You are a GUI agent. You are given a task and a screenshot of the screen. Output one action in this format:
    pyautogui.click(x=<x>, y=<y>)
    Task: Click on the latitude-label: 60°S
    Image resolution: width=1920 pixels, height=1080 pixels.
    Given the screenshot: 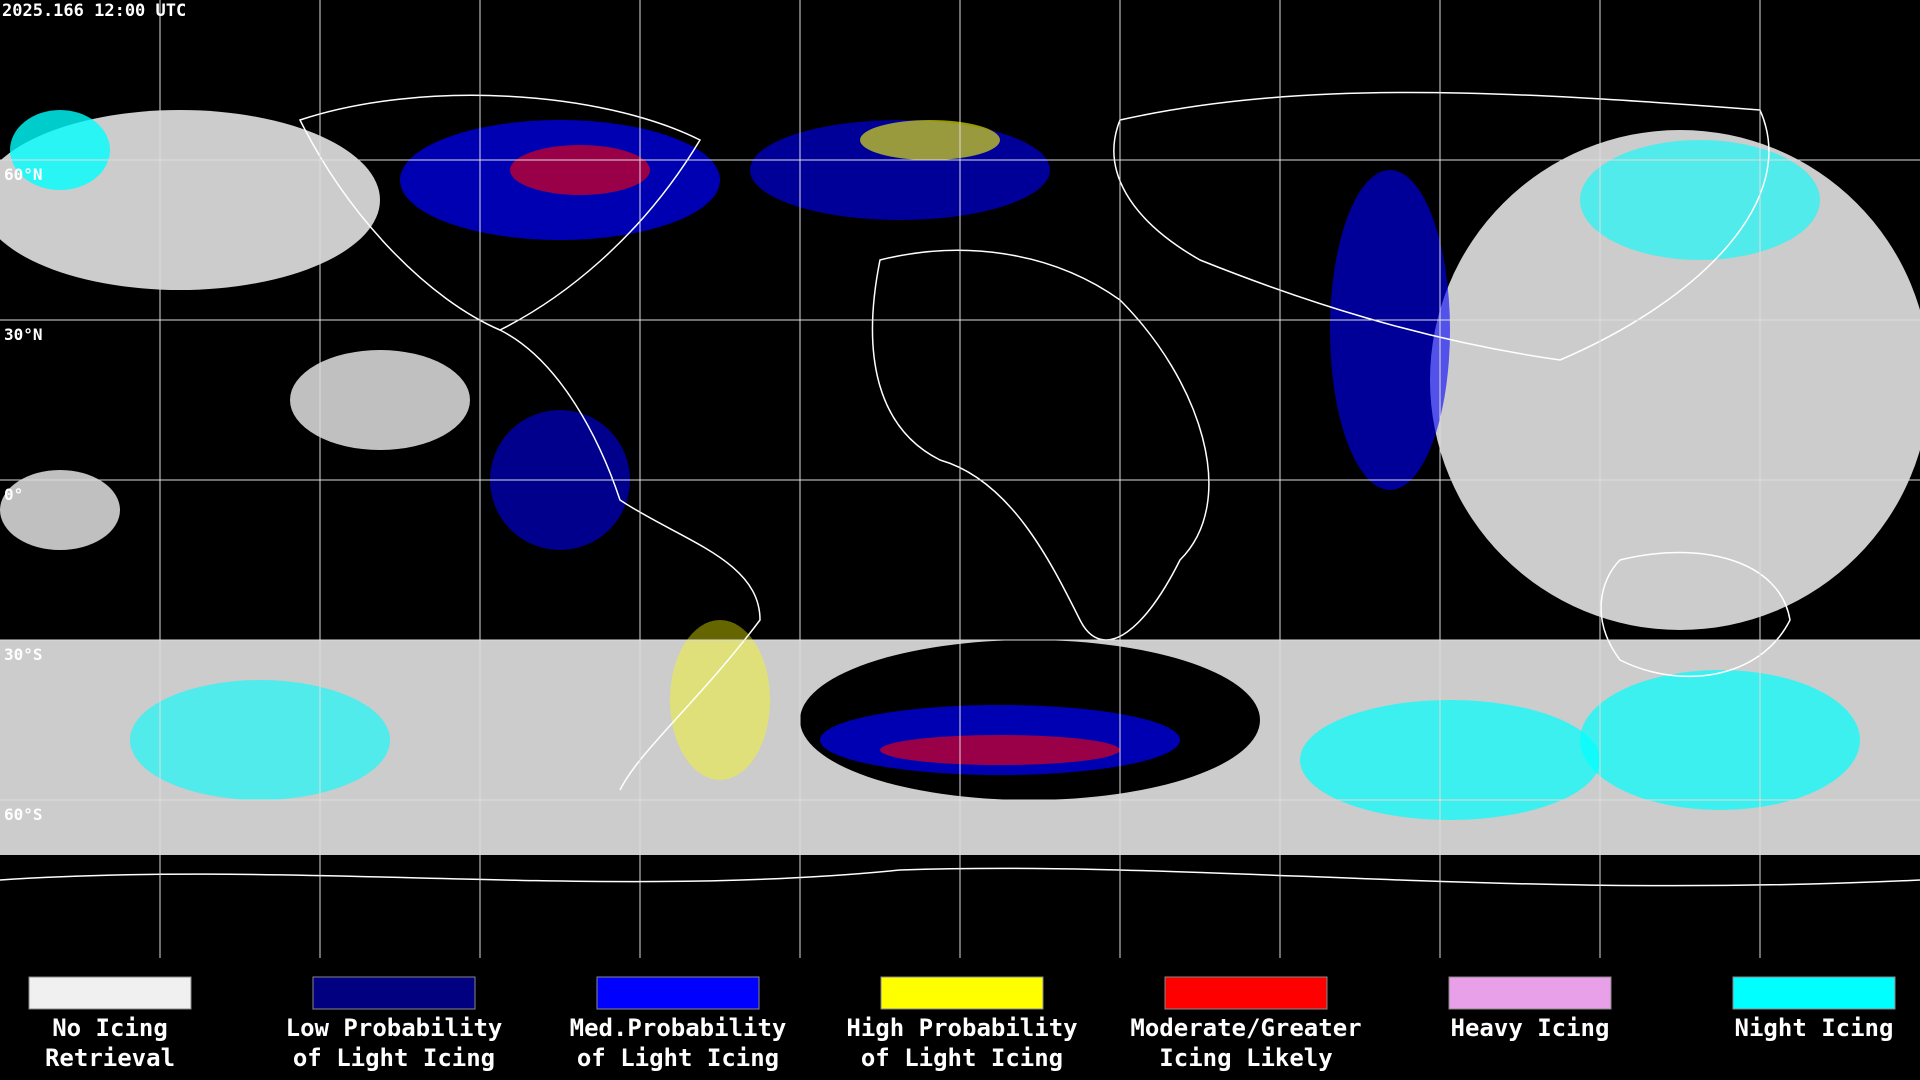 What is the action you would take?
    pyautogui.click(x=23, y=814)
    